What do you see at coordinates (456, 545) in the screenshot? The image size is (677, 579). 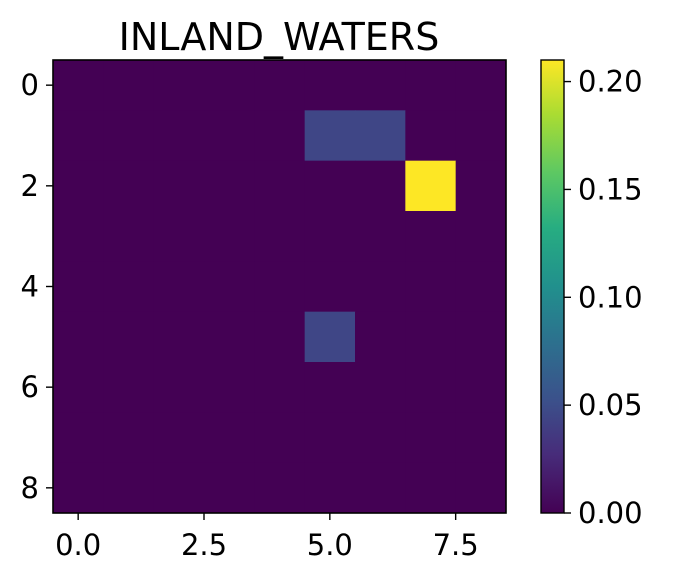 I see `x-tick-label: 7.5` at bounding box center [456, 545].